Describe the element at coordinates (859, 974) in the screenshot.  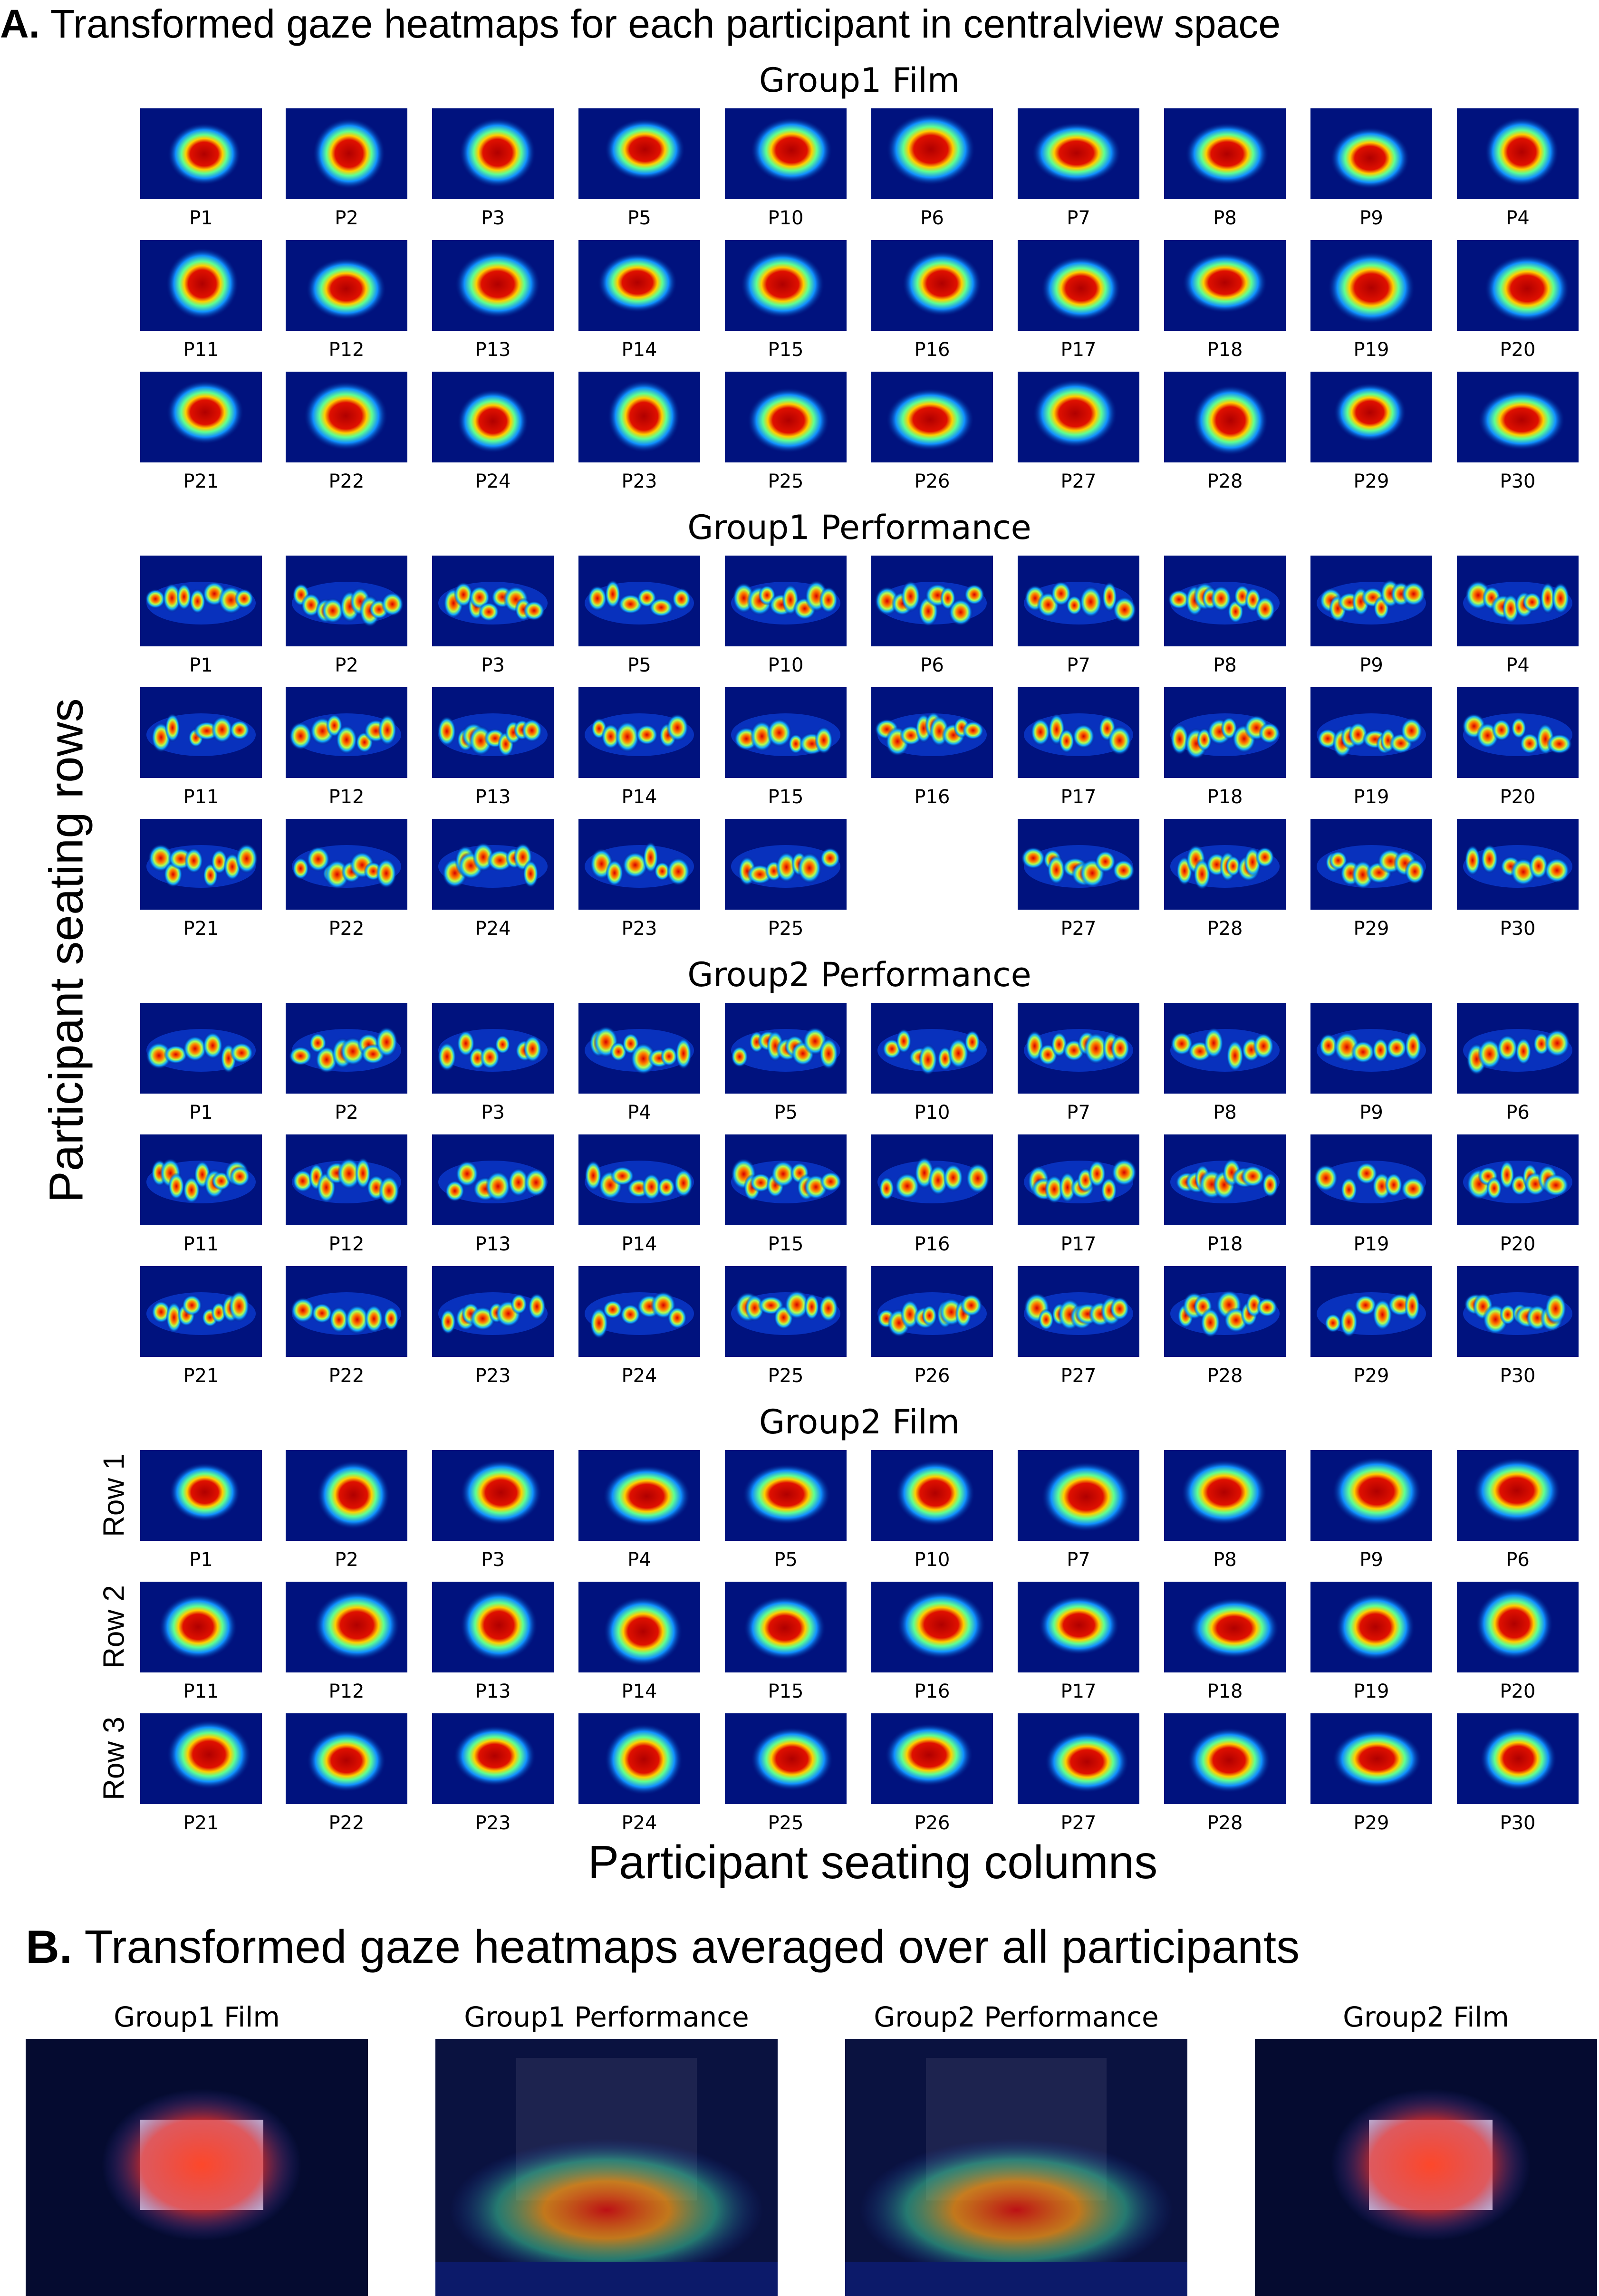
I see `group-title: Group2 Performance` at that location.